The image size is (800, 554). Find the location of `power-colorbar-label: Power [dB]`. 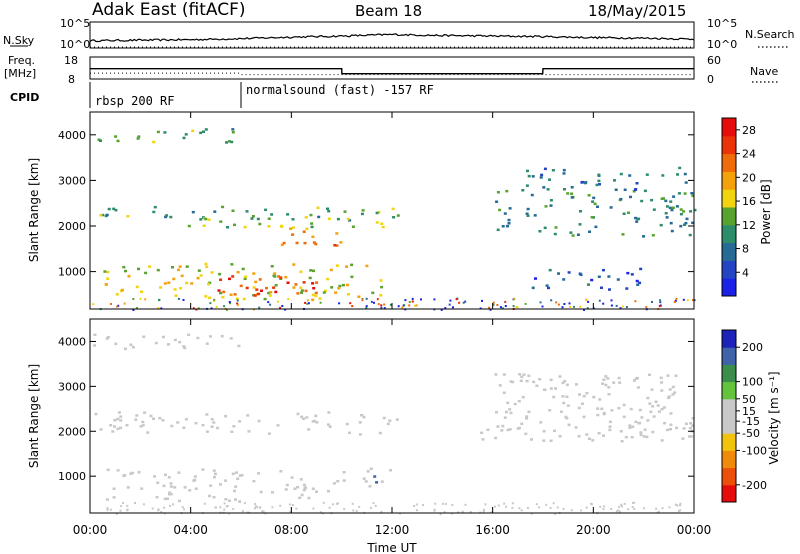

power-colorbar-label: Power [dB] is located at coordinates (766, 211).